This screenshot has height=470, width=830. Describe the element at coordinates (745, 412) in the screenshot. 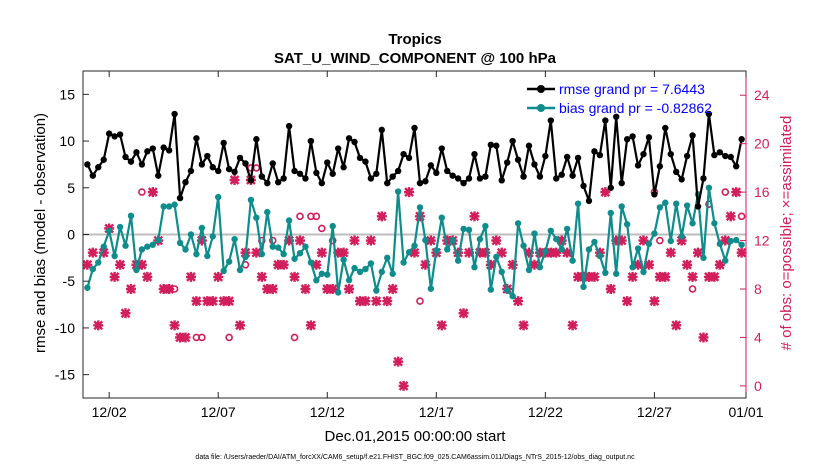

I see `x-tick-label: 01/01` at that location.